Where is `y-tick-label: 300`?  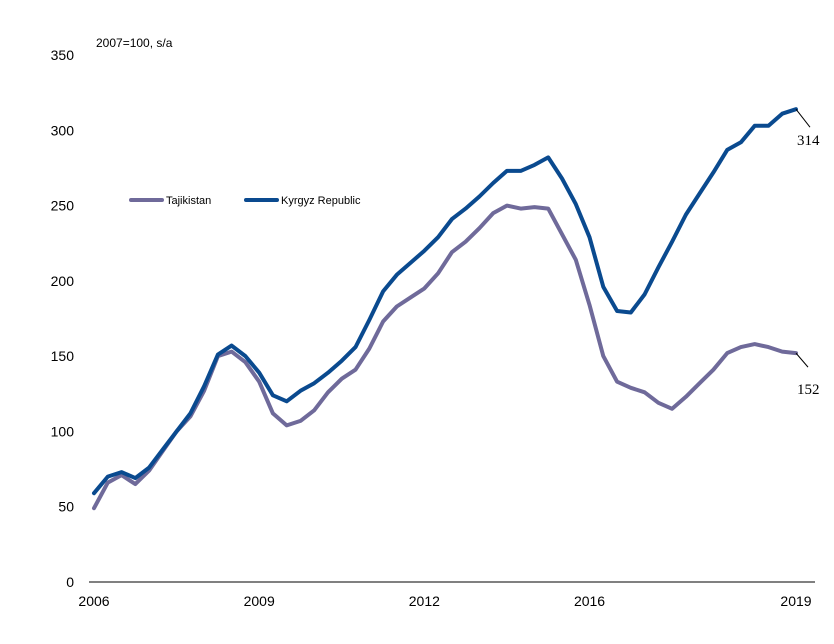
y-tick-label: 300 is located at coordinates (63, 130).